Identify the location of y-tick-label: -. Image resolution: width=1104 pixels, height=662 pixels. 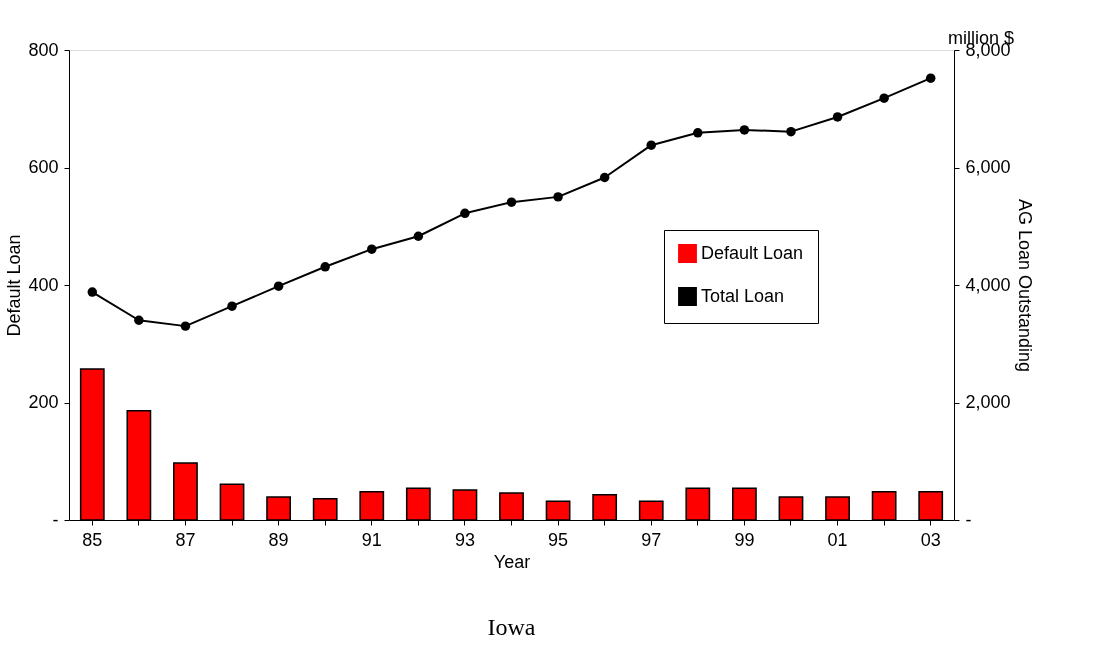
(55, 519).